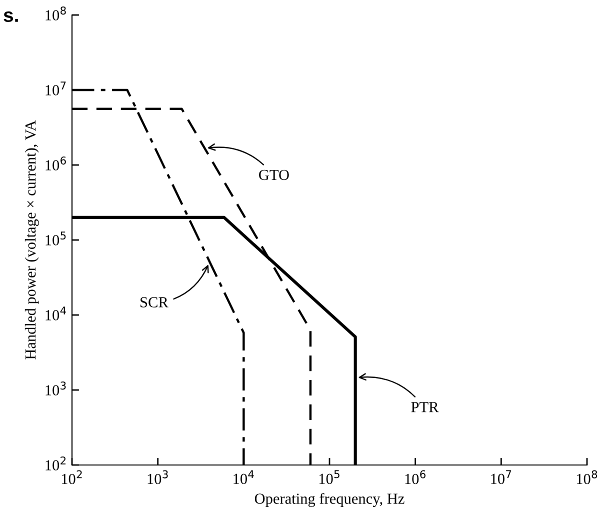 The height and width of the screenshot is (517, 603). Describe the element at coordinates (56, 463) in the screenshot. I see `y-tick-label: 10$^{2}$` at that location.